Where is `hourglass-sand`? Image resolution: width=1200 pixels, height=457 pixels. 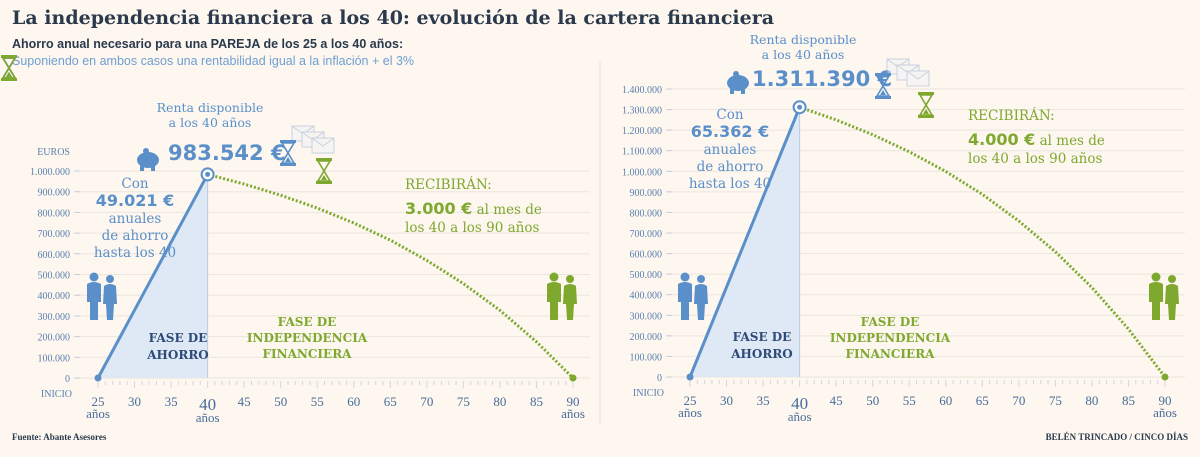
hourglass-sand is located at coordinates (883, 92).